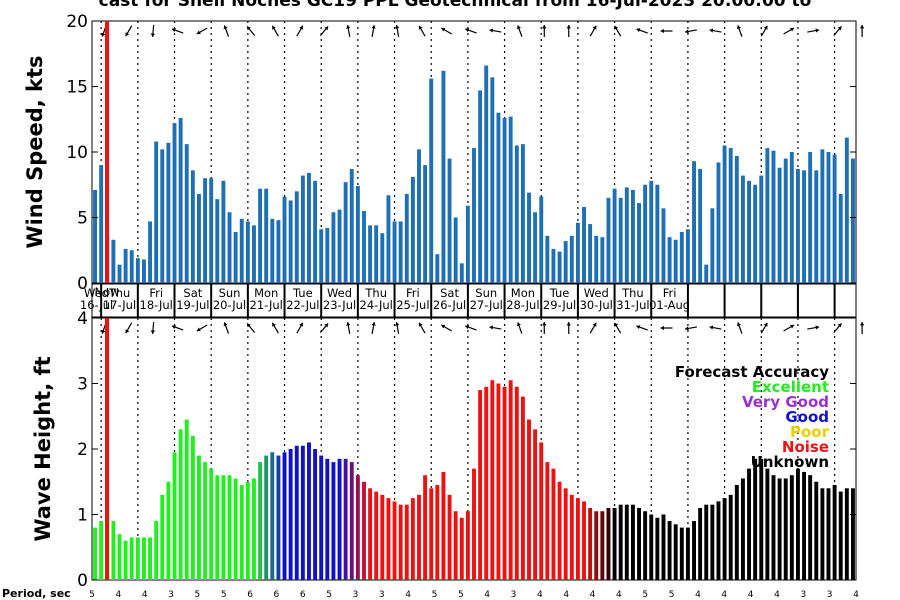  What do you see at coordinates (77, 22) in the screenshot?
I see `y-tick-label: 20` at bounding box center [77, 22].